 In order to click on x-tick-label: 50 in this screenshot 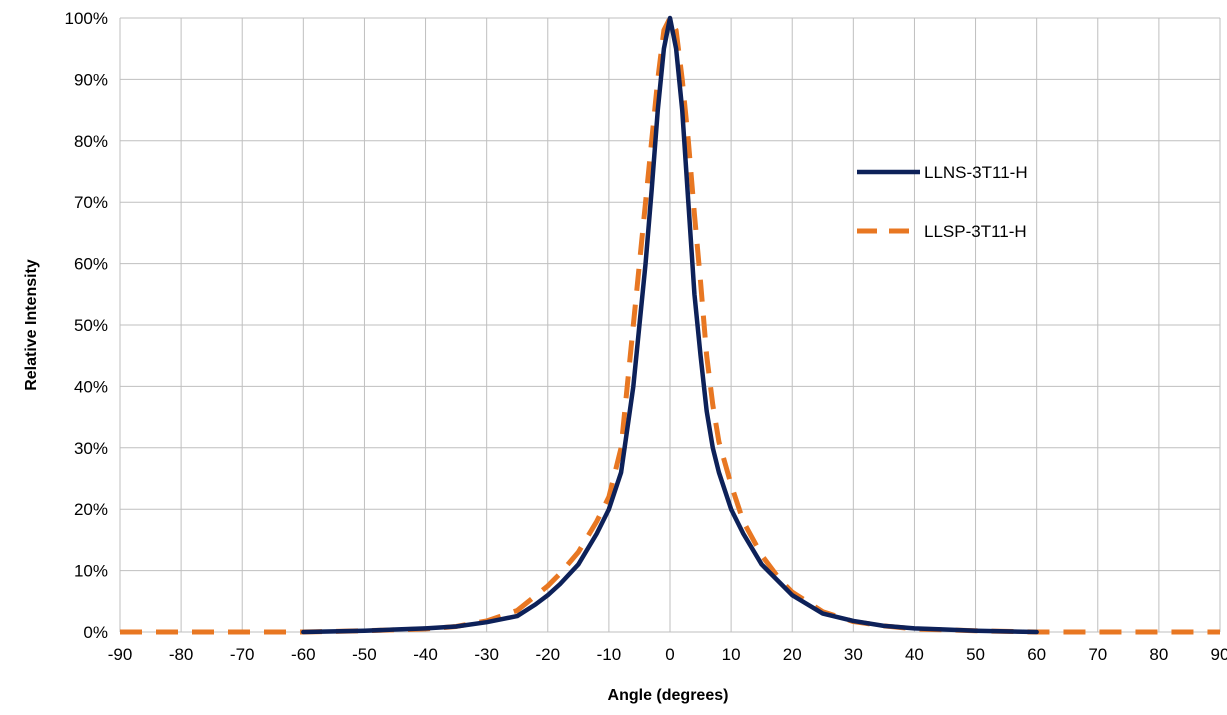, I will do `click(975, 654)`.